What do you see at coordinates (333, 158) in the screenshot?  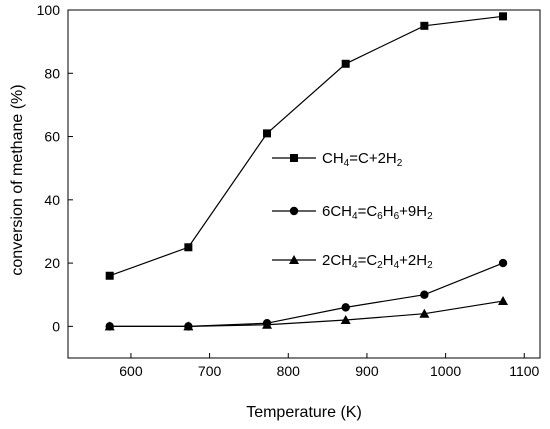 I see `label-part: CH` at bounding box center [333, 158].